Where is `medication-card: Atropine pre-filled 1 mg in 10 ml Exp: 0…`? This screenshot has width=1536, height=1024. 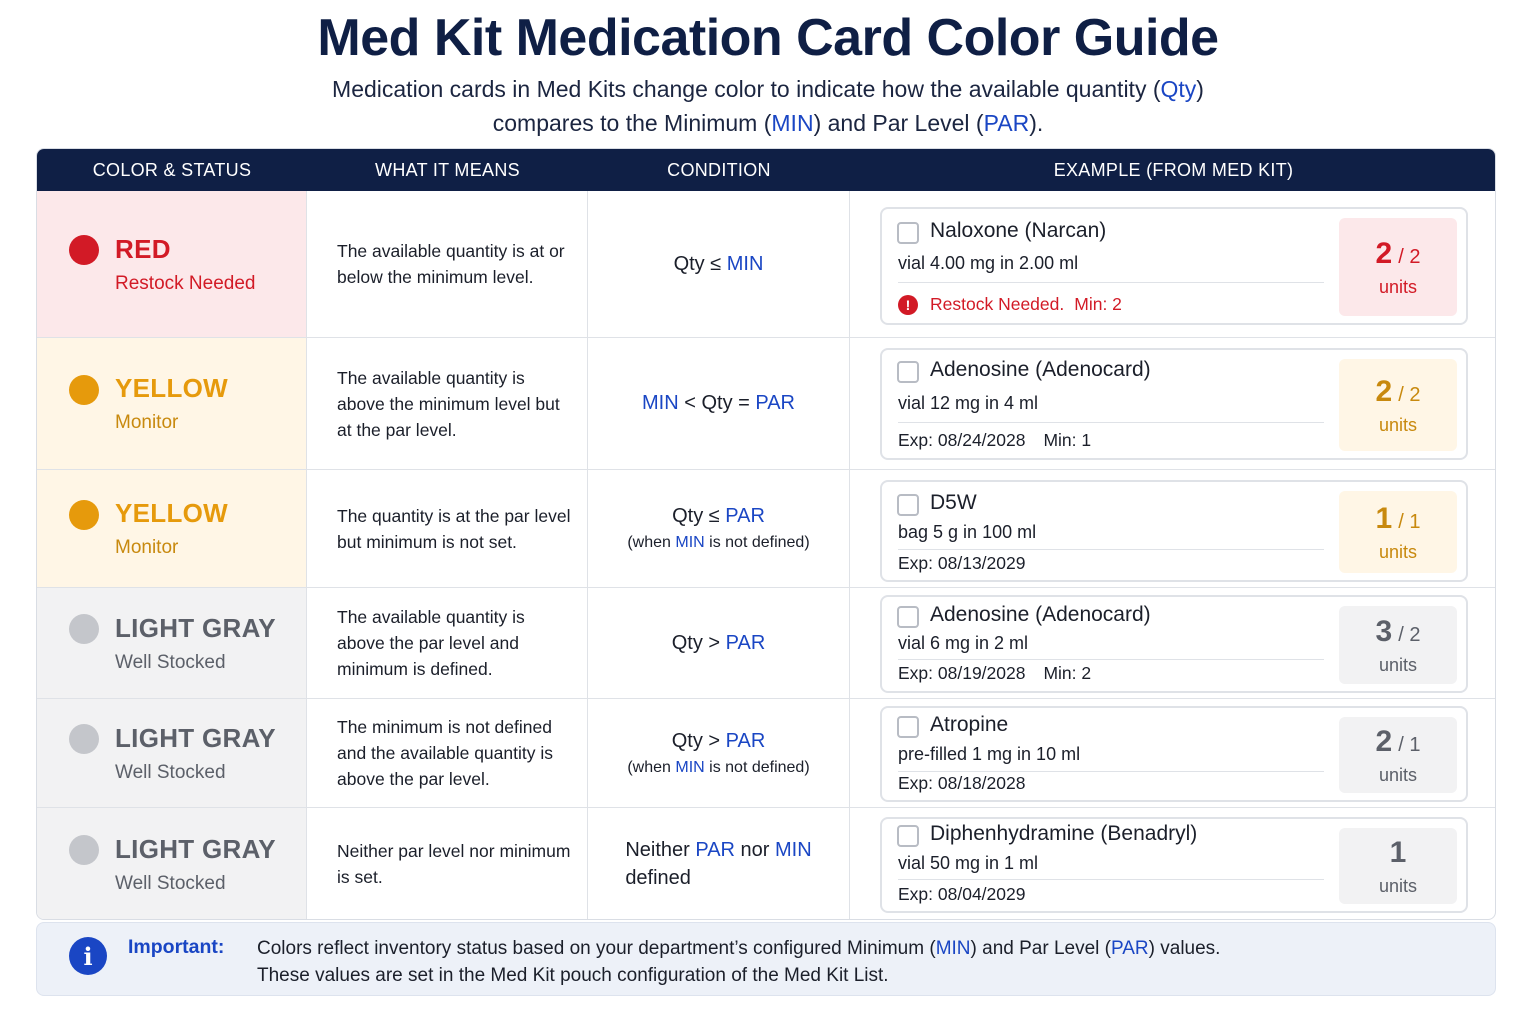 medication-card: Atropine pre-filled 1 mg in 10 ml Exp: 0… is located at coordinates (1174, 754).